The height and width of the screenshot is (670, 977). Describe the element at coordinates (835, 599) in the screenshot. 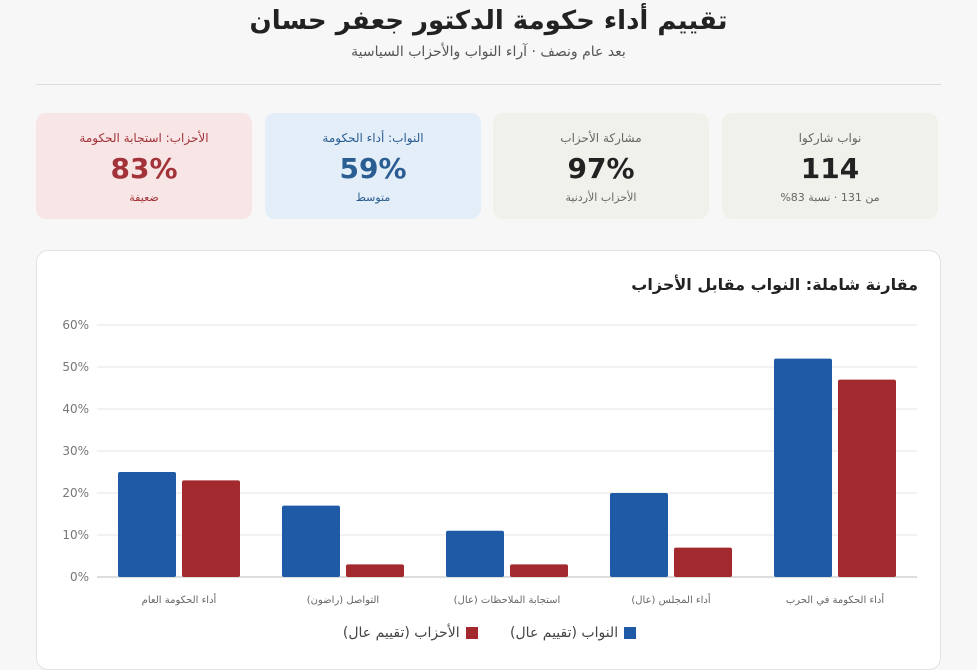

I see `x-tick-label: أداء الحكومة في الحرب` at that location.